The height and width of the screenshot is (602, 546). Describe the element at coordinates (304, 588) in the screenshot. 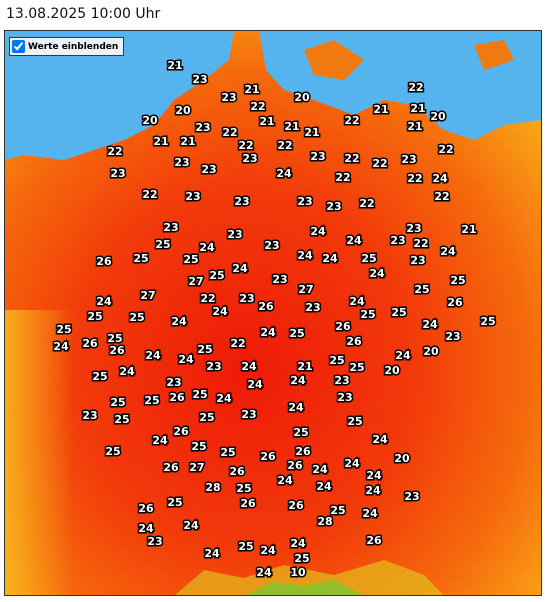

I see `alps-high` at that location.